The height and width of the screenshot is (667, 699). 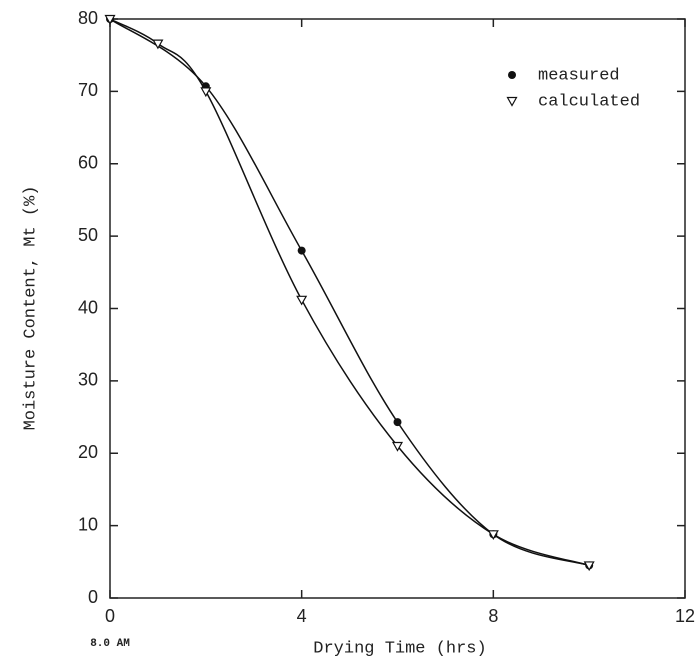 What do you see at coordinates (88, 524) in the screenshot?
I see `y-tick-label: 10` at bounding box center [88, 524].